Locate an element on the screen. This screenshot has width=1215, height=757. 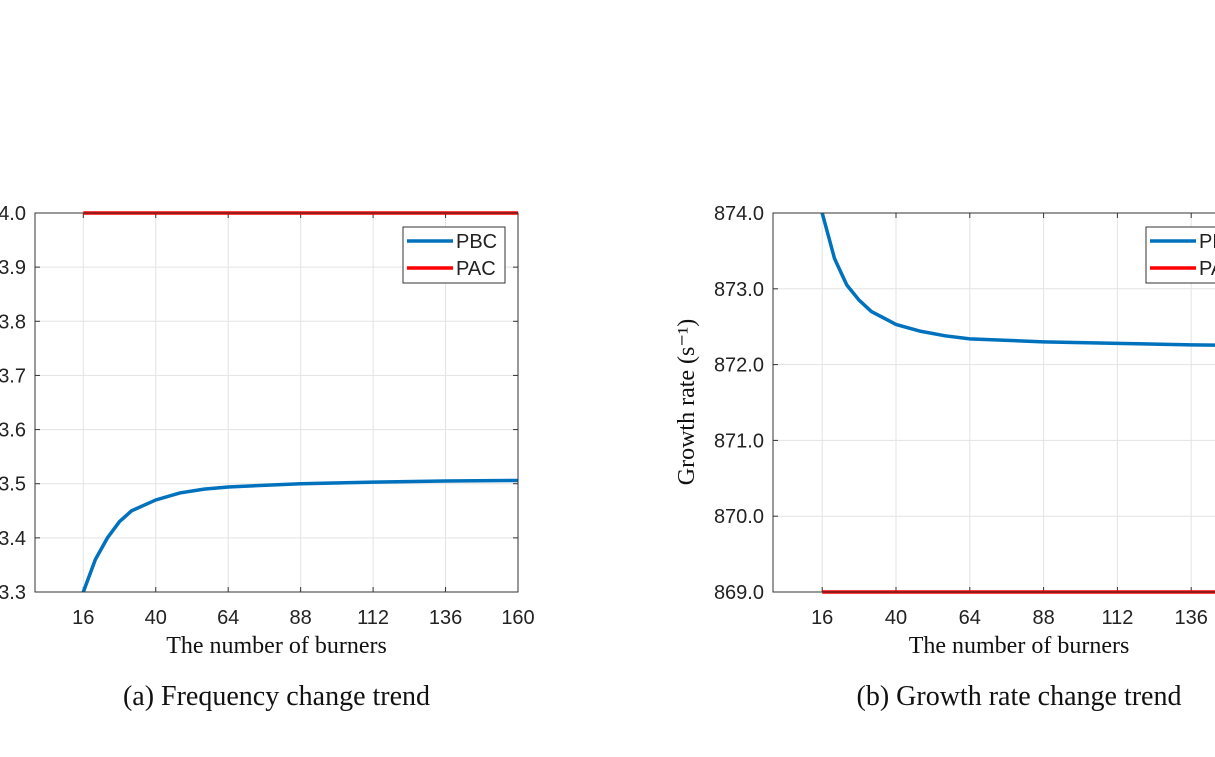
y-tick-label: 3.5 is located at coordinates (13, 485).